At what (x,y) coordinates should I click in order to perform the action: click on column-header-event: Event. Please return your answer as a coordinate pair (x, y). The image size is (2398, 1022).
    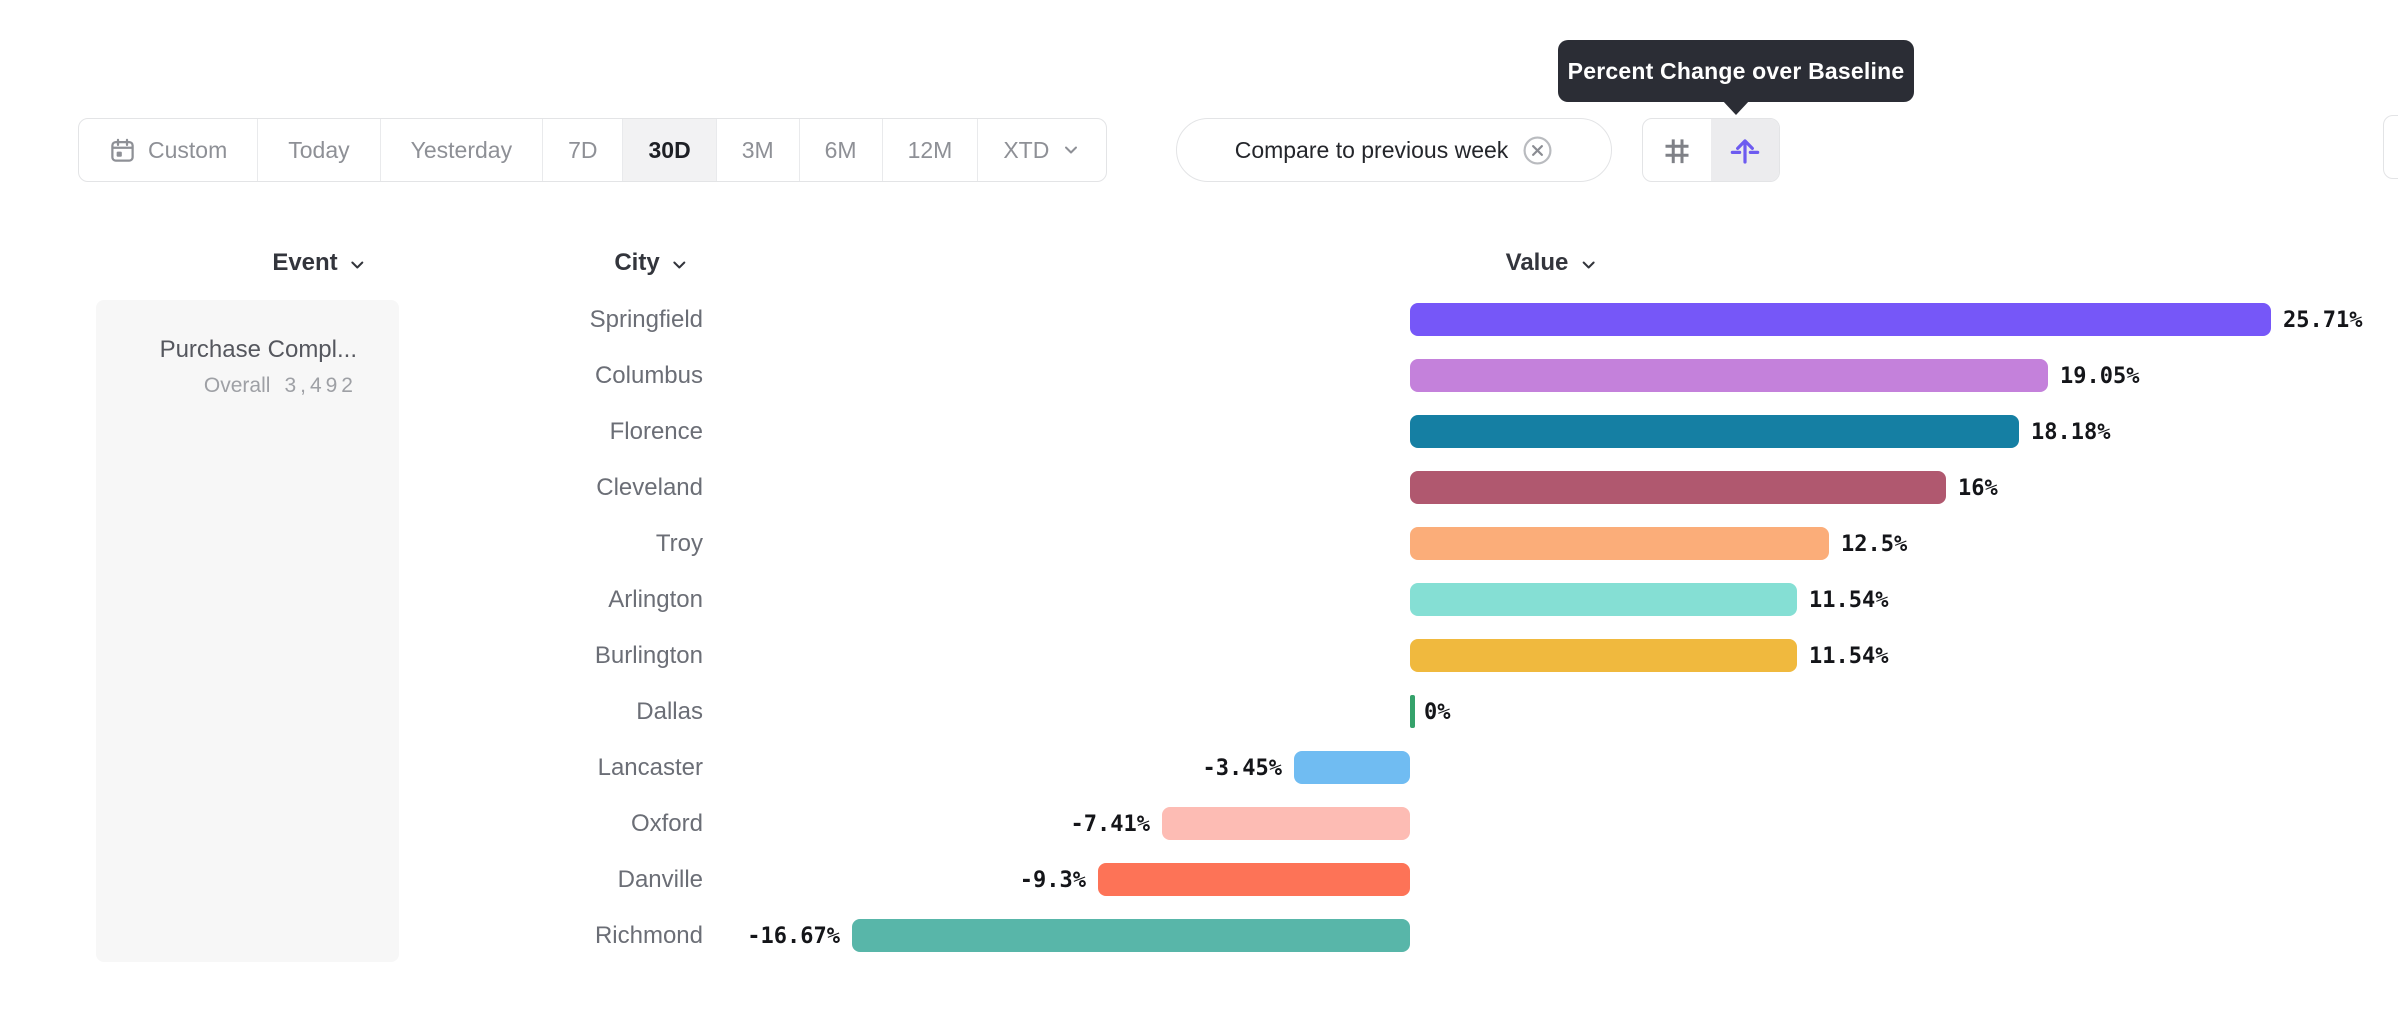
    Looking at the image, I should click on (319, 263).